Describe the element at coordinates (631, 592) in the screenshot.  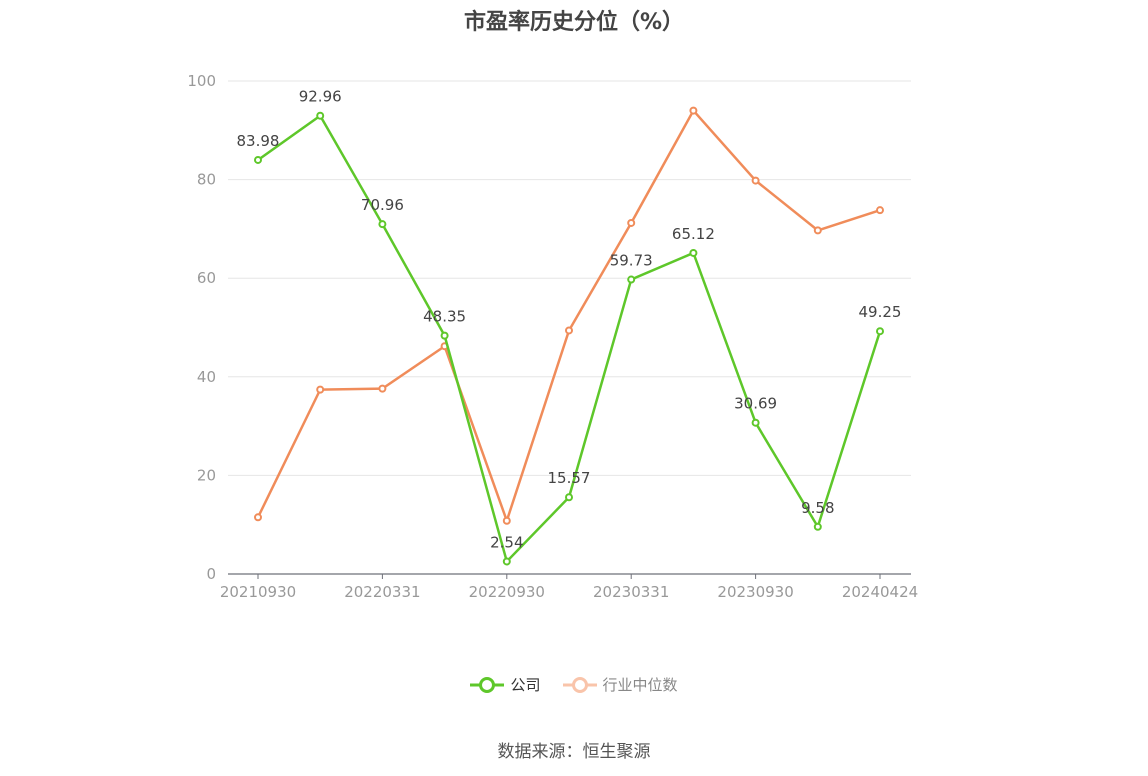
I see `x-tick-label: 20230331` at that location.